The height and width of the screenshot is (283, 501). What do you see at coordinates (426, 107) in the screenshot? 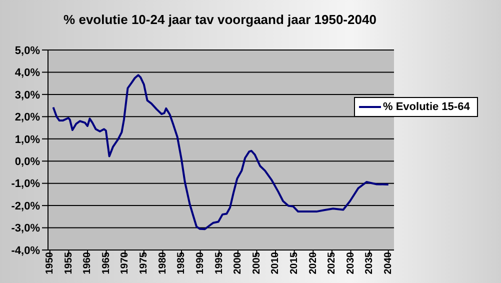
I see `legend-label: % Evolutie 15-64` at bounding box center [426, 107].